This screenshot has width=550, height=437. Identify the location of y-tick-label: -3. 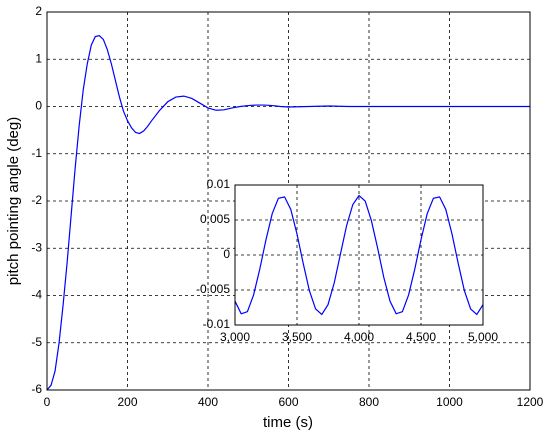
(36, 247).